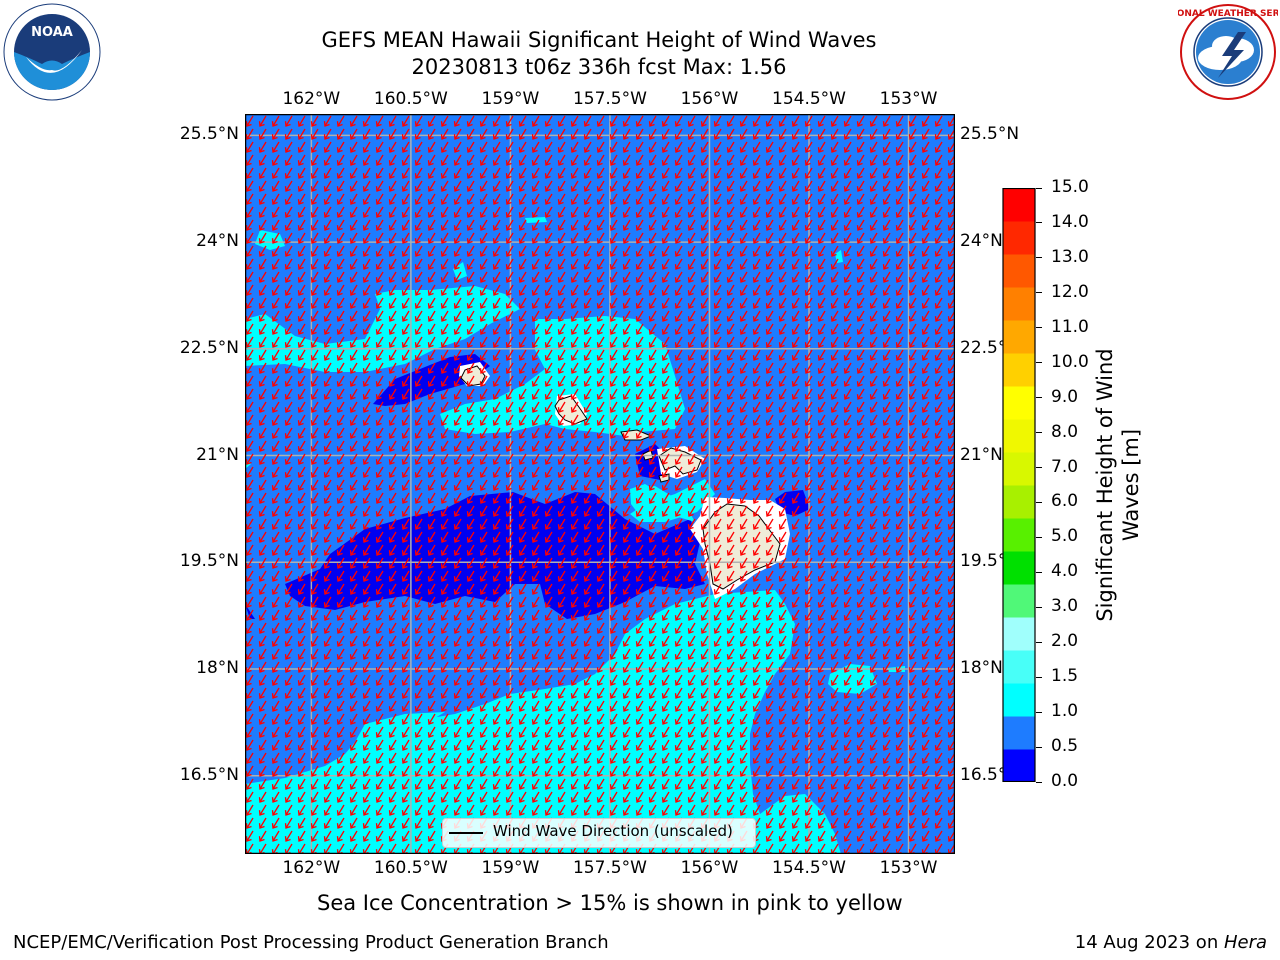 The height and width of the screenshot is (960, 1280). What do you see at coordinates (981, 668) in the screenshot?
I see `lat-label-right: 18°N` at bounding box center [981, 668].